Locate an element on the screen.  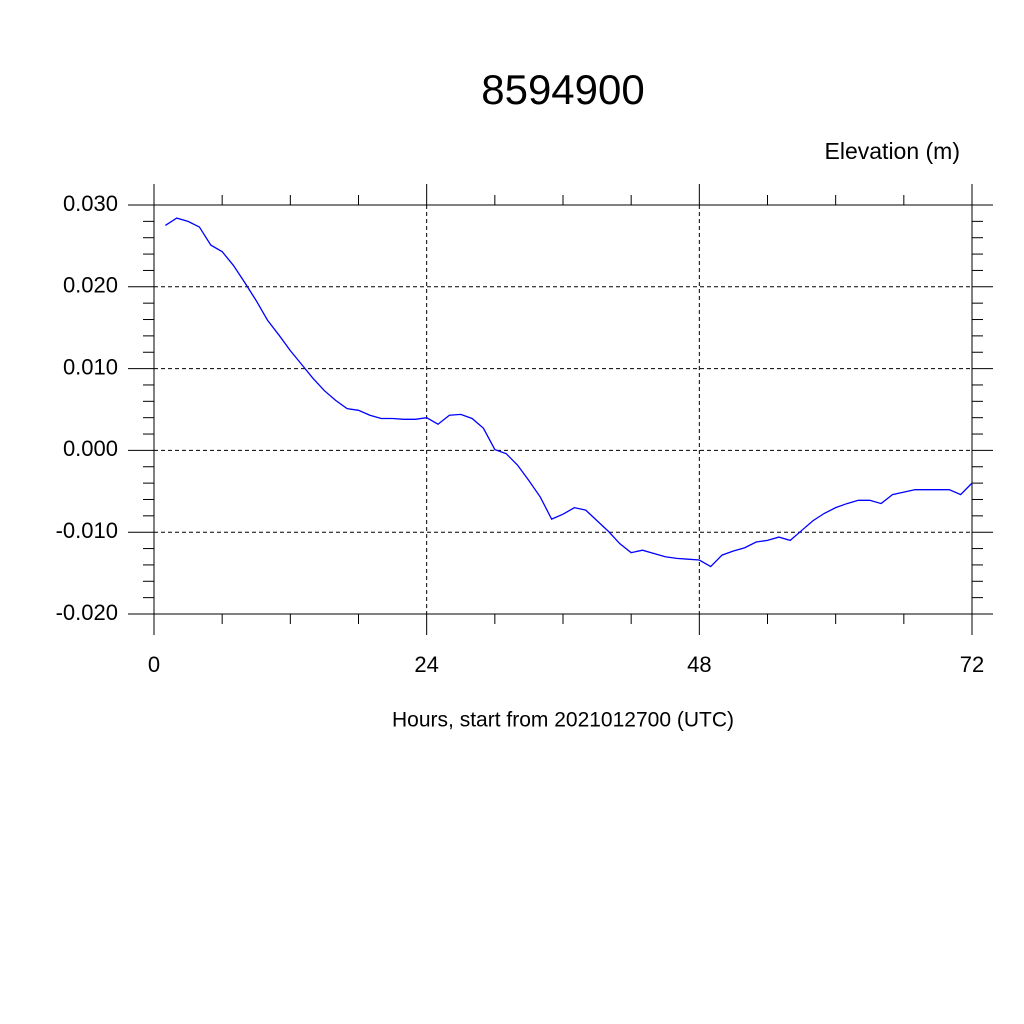
x-axis-title: Hours, start from 2021012700 (UTC) is located at coordinates (563, 720).